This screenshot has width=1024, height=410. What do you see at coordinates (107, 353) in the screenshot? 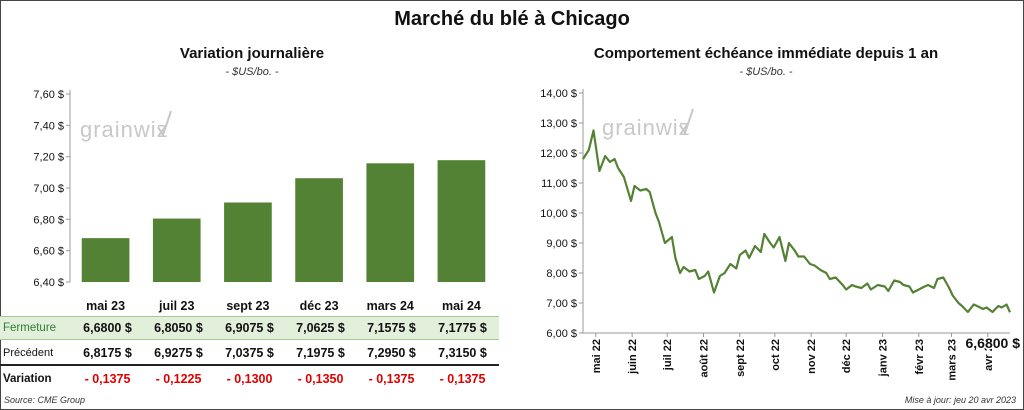
I see `cell-precedent: 6,8175 $` at bounding box center [107, 353].